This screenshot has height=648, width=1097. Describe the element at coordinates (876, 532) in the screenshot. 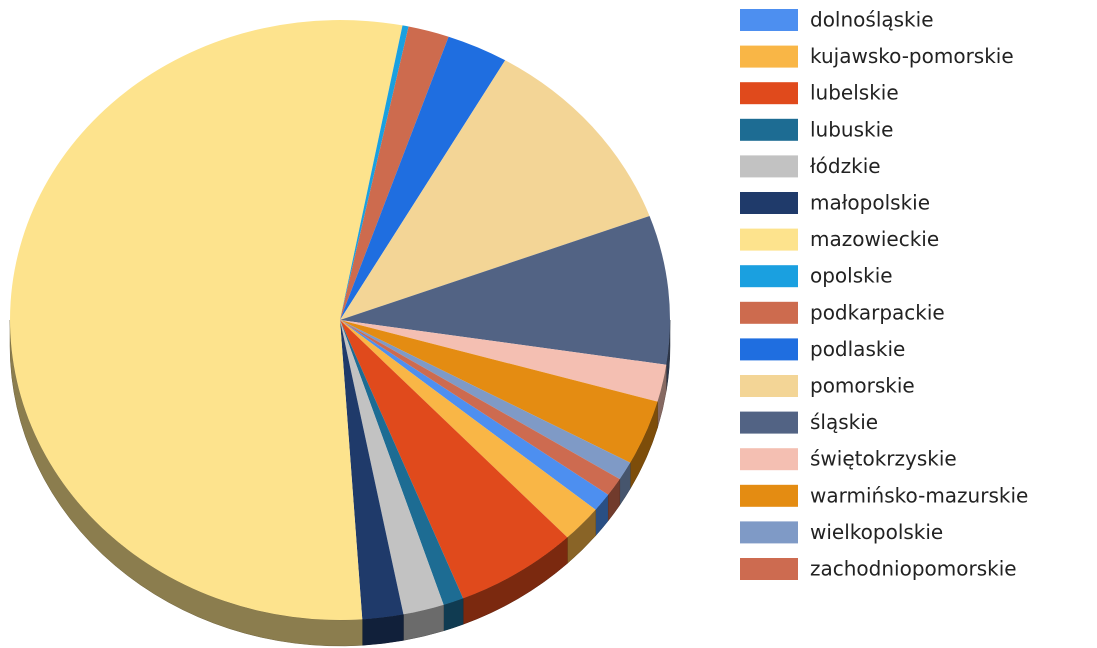

I see `legend-label: wielkopolskie` at that location.